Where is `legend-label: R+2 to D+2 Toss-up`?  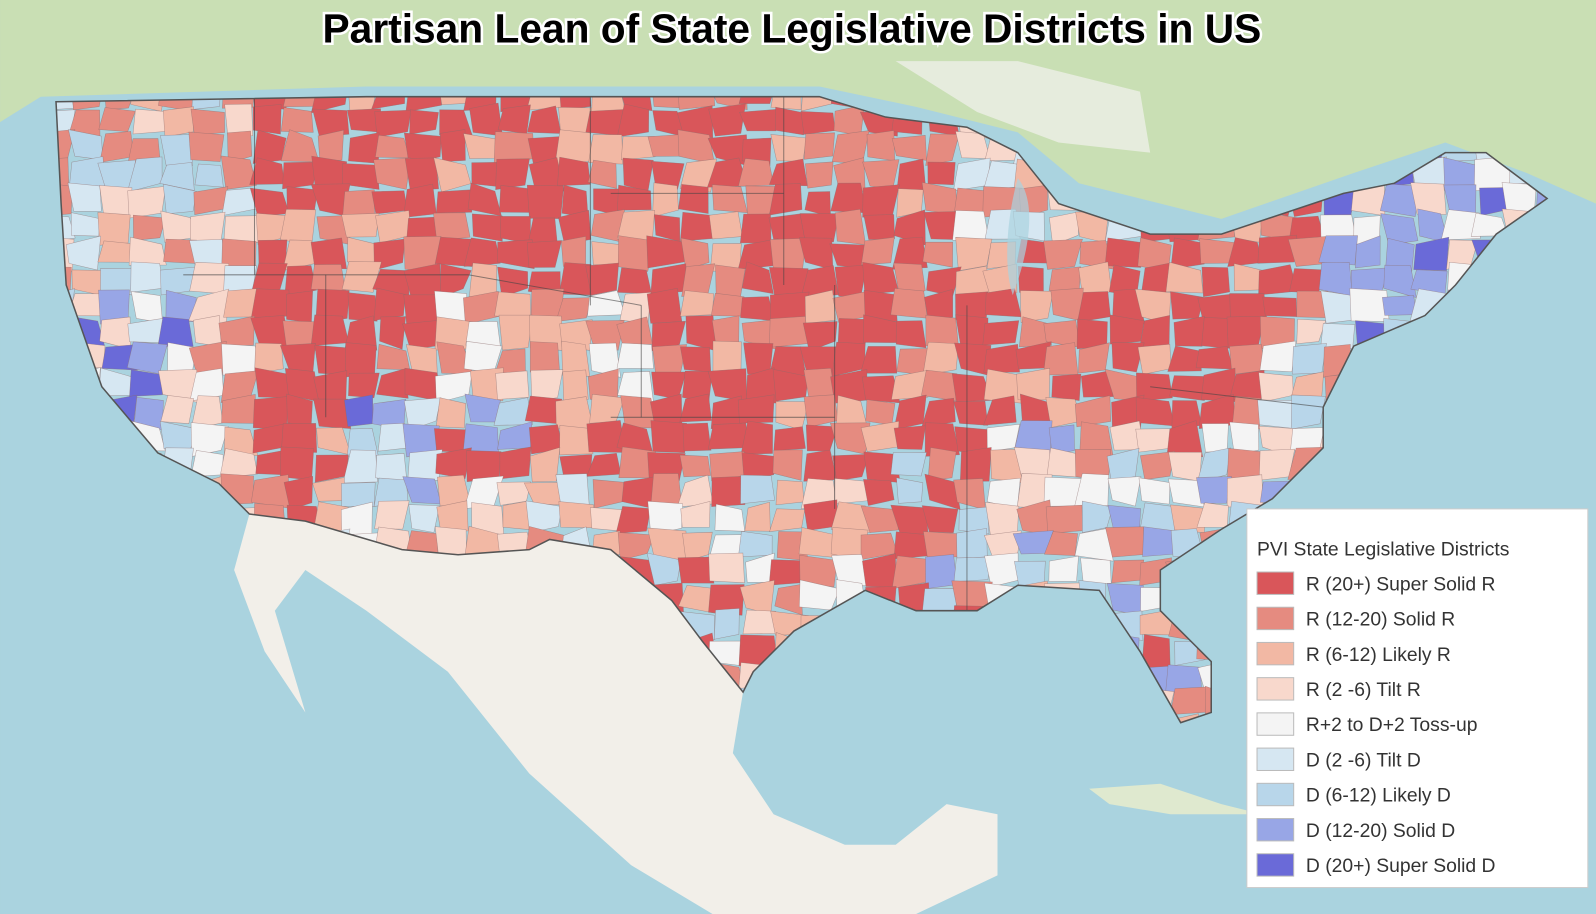 legend-label: R+2 to D+2 Toss-up is located at coordinates (1392, 725).